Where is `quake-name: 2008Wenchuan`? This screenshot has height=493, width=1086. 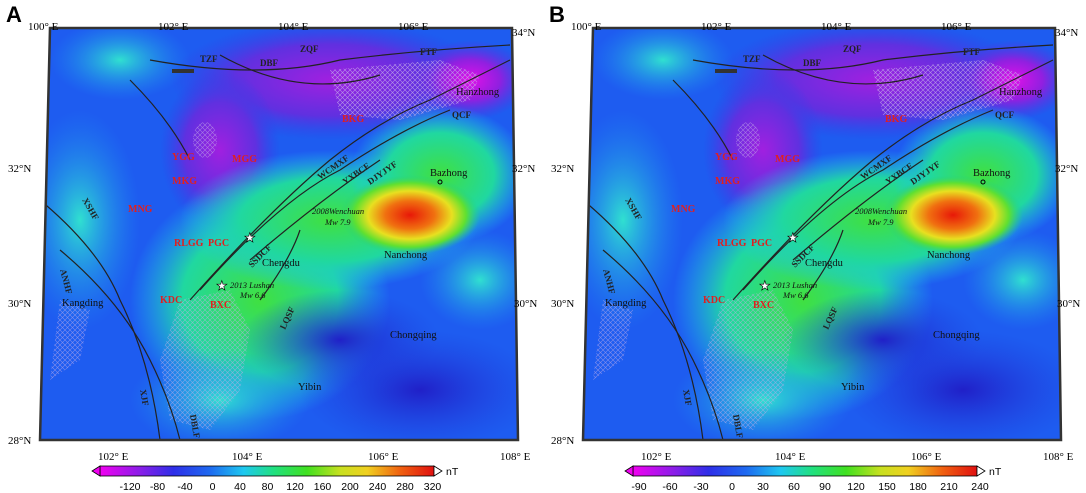 quake-name: 2008Wenchuan is located at coordinates (338, 211).